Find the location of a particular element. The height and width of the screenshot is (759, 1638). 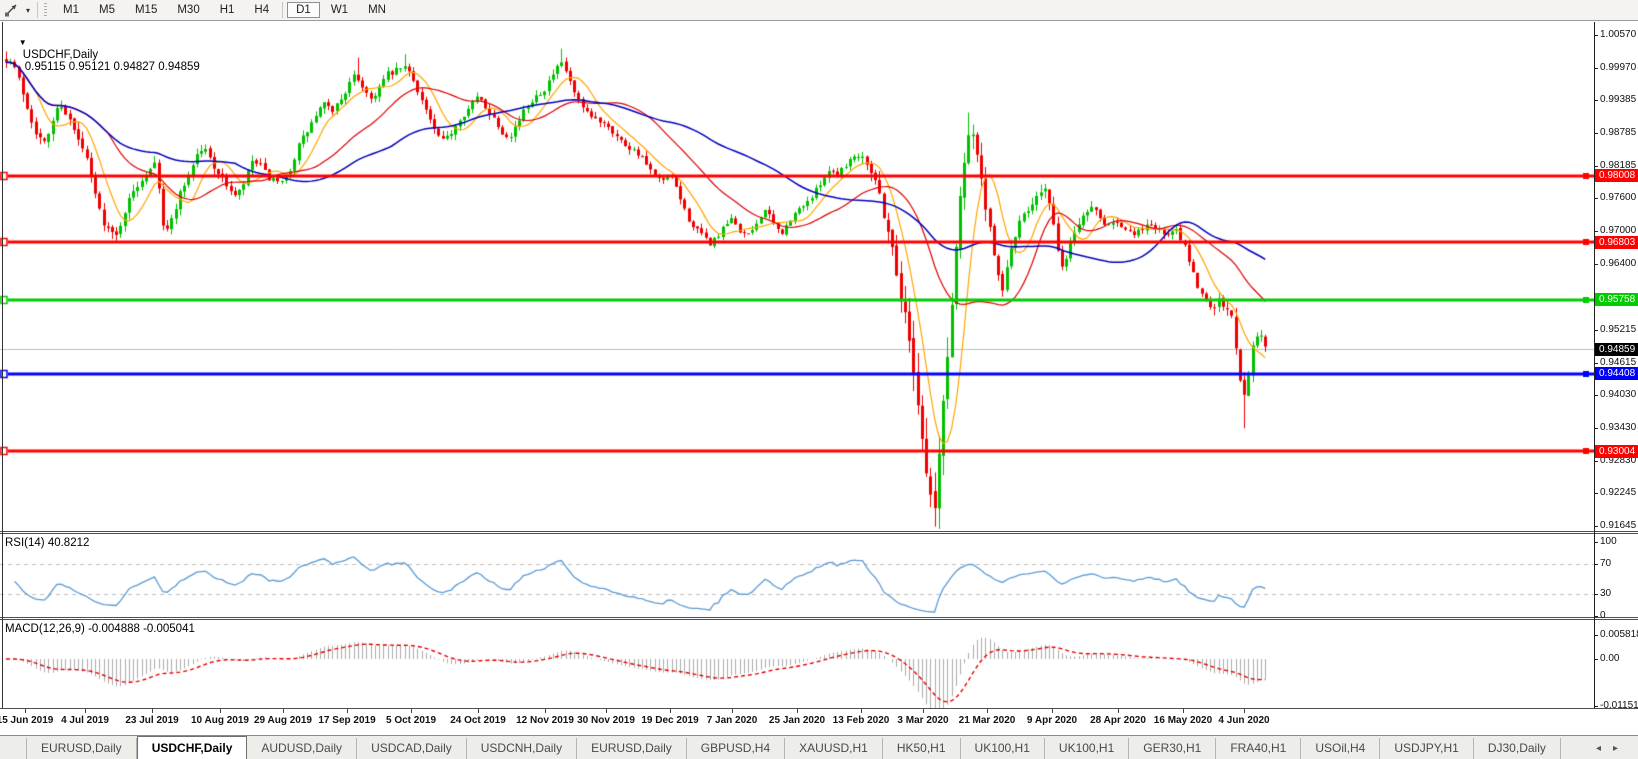

timeframe-button-m5: M5 is located at coordinates (106, 10).